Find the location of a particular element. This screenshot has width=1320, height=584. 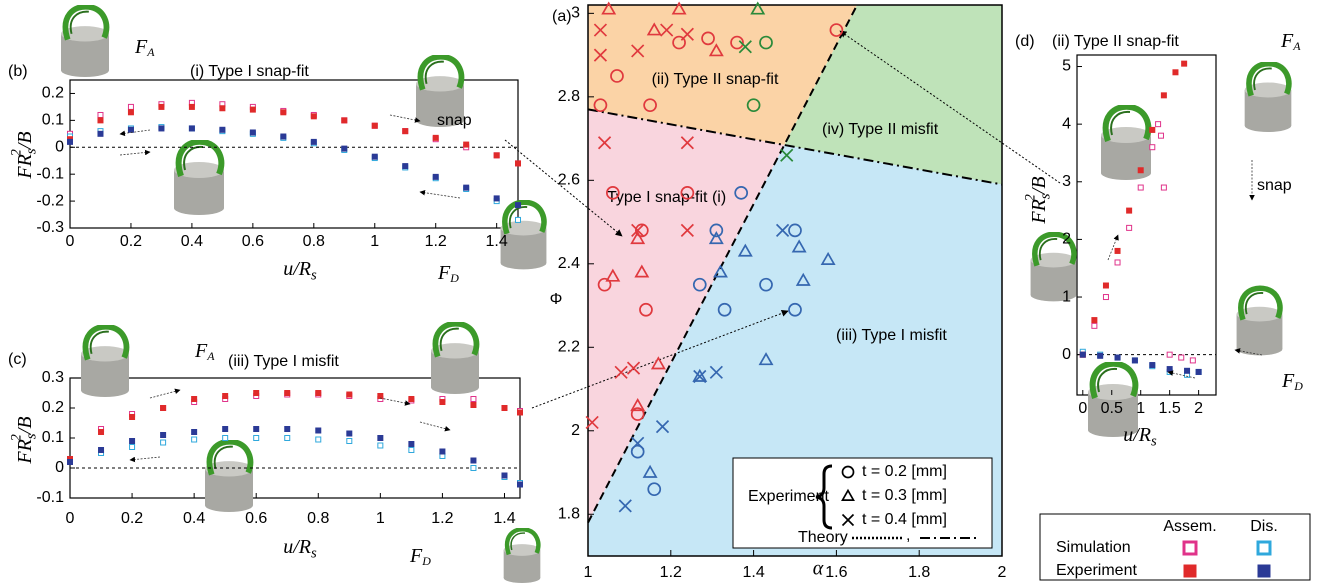

x-tick-label: 1.5 is located at coordinates (1170, 408).